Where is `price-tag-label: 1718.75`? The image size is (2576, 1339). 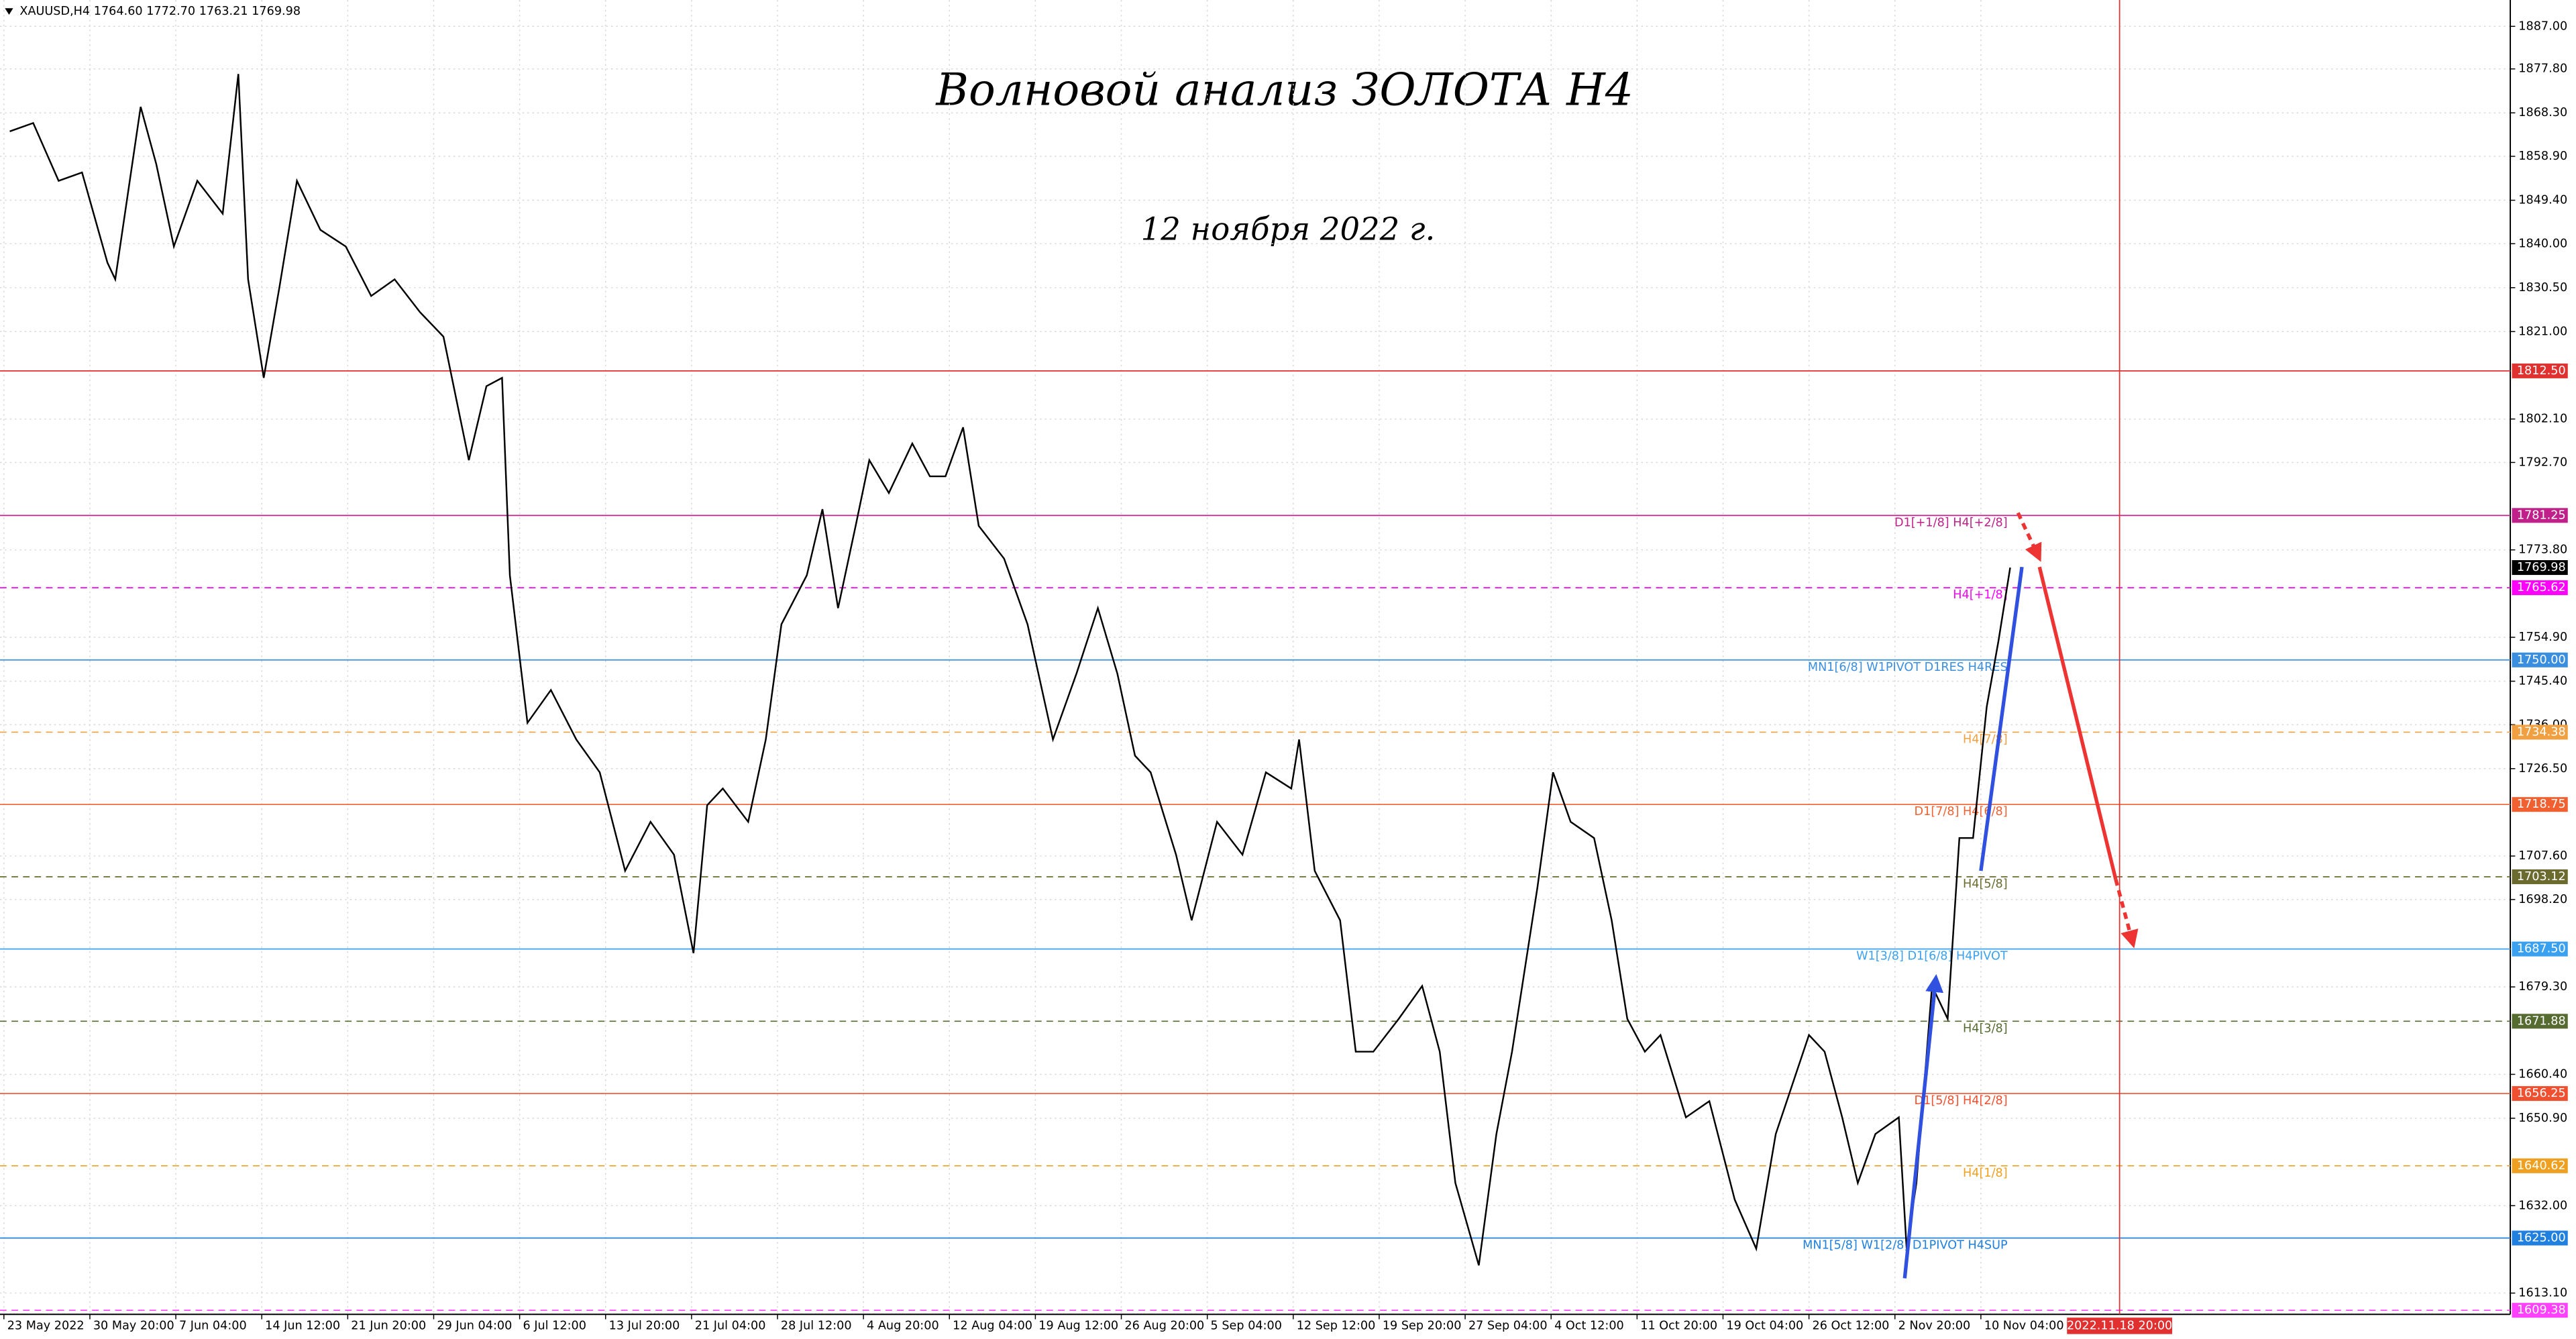
price-tag-label: 1718.75 is located at coordinates (2541, 804).